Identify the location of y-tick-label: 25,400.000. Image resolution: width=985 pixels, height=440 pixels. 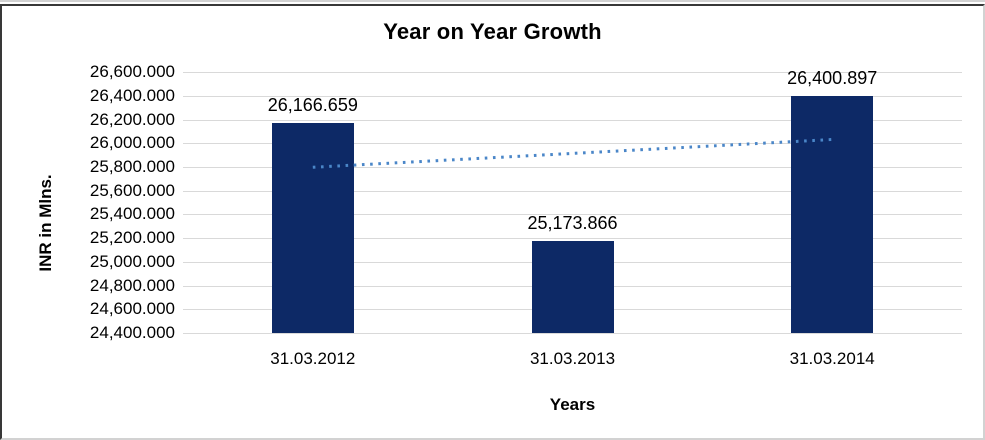
(132, 214).